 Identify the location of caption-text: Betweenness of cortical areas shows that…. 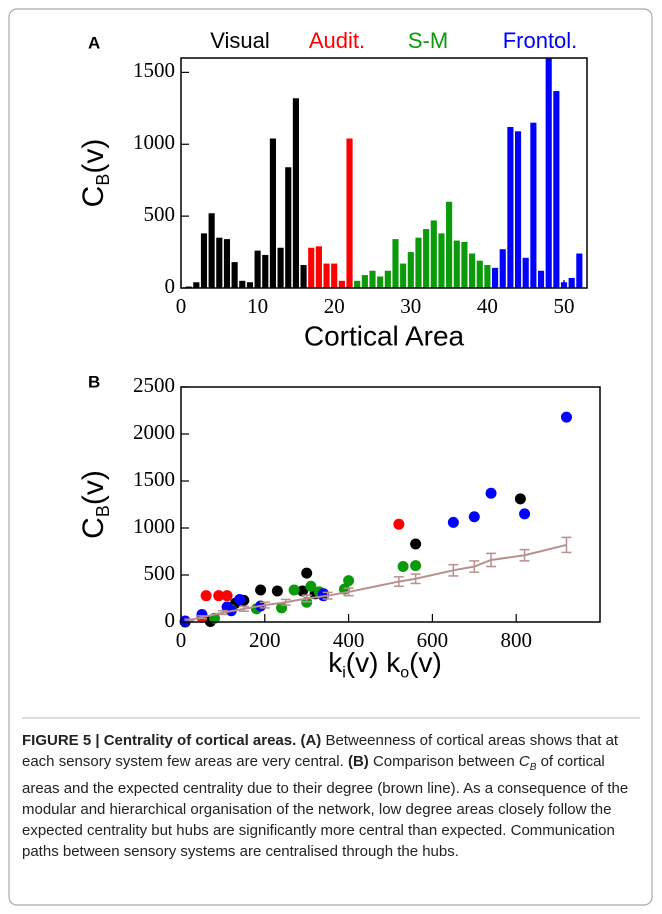
(320, 751).